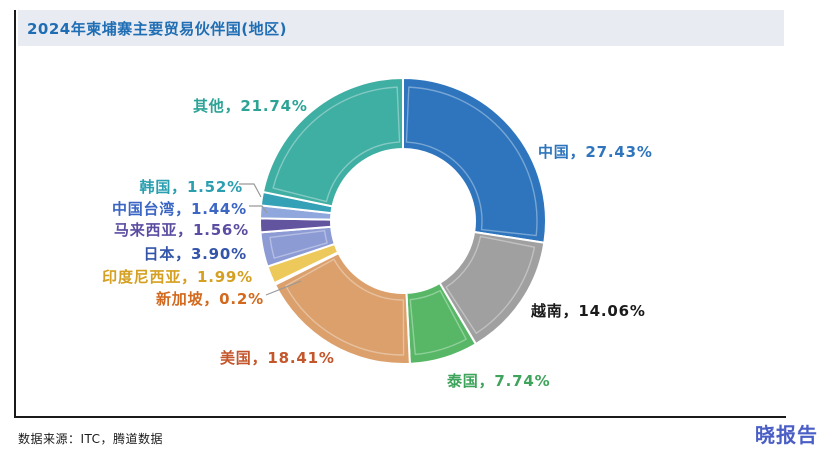 This screenshot has height=451, width=822. I want to click on label-malaysia: 马来西亚，1.56%, so click(181, 230).